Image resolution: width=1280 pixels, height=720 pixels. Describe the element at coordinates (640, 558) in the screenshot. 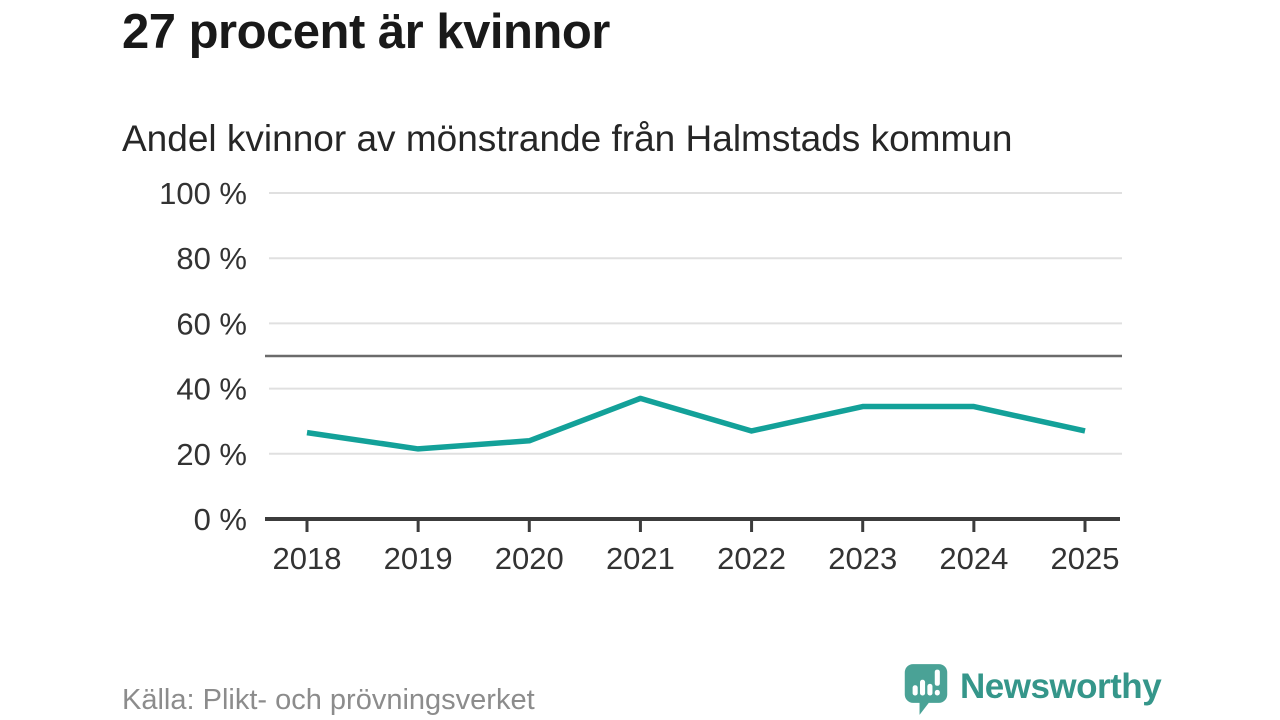

I see `x-tick-label-2021: 2021` at that location.